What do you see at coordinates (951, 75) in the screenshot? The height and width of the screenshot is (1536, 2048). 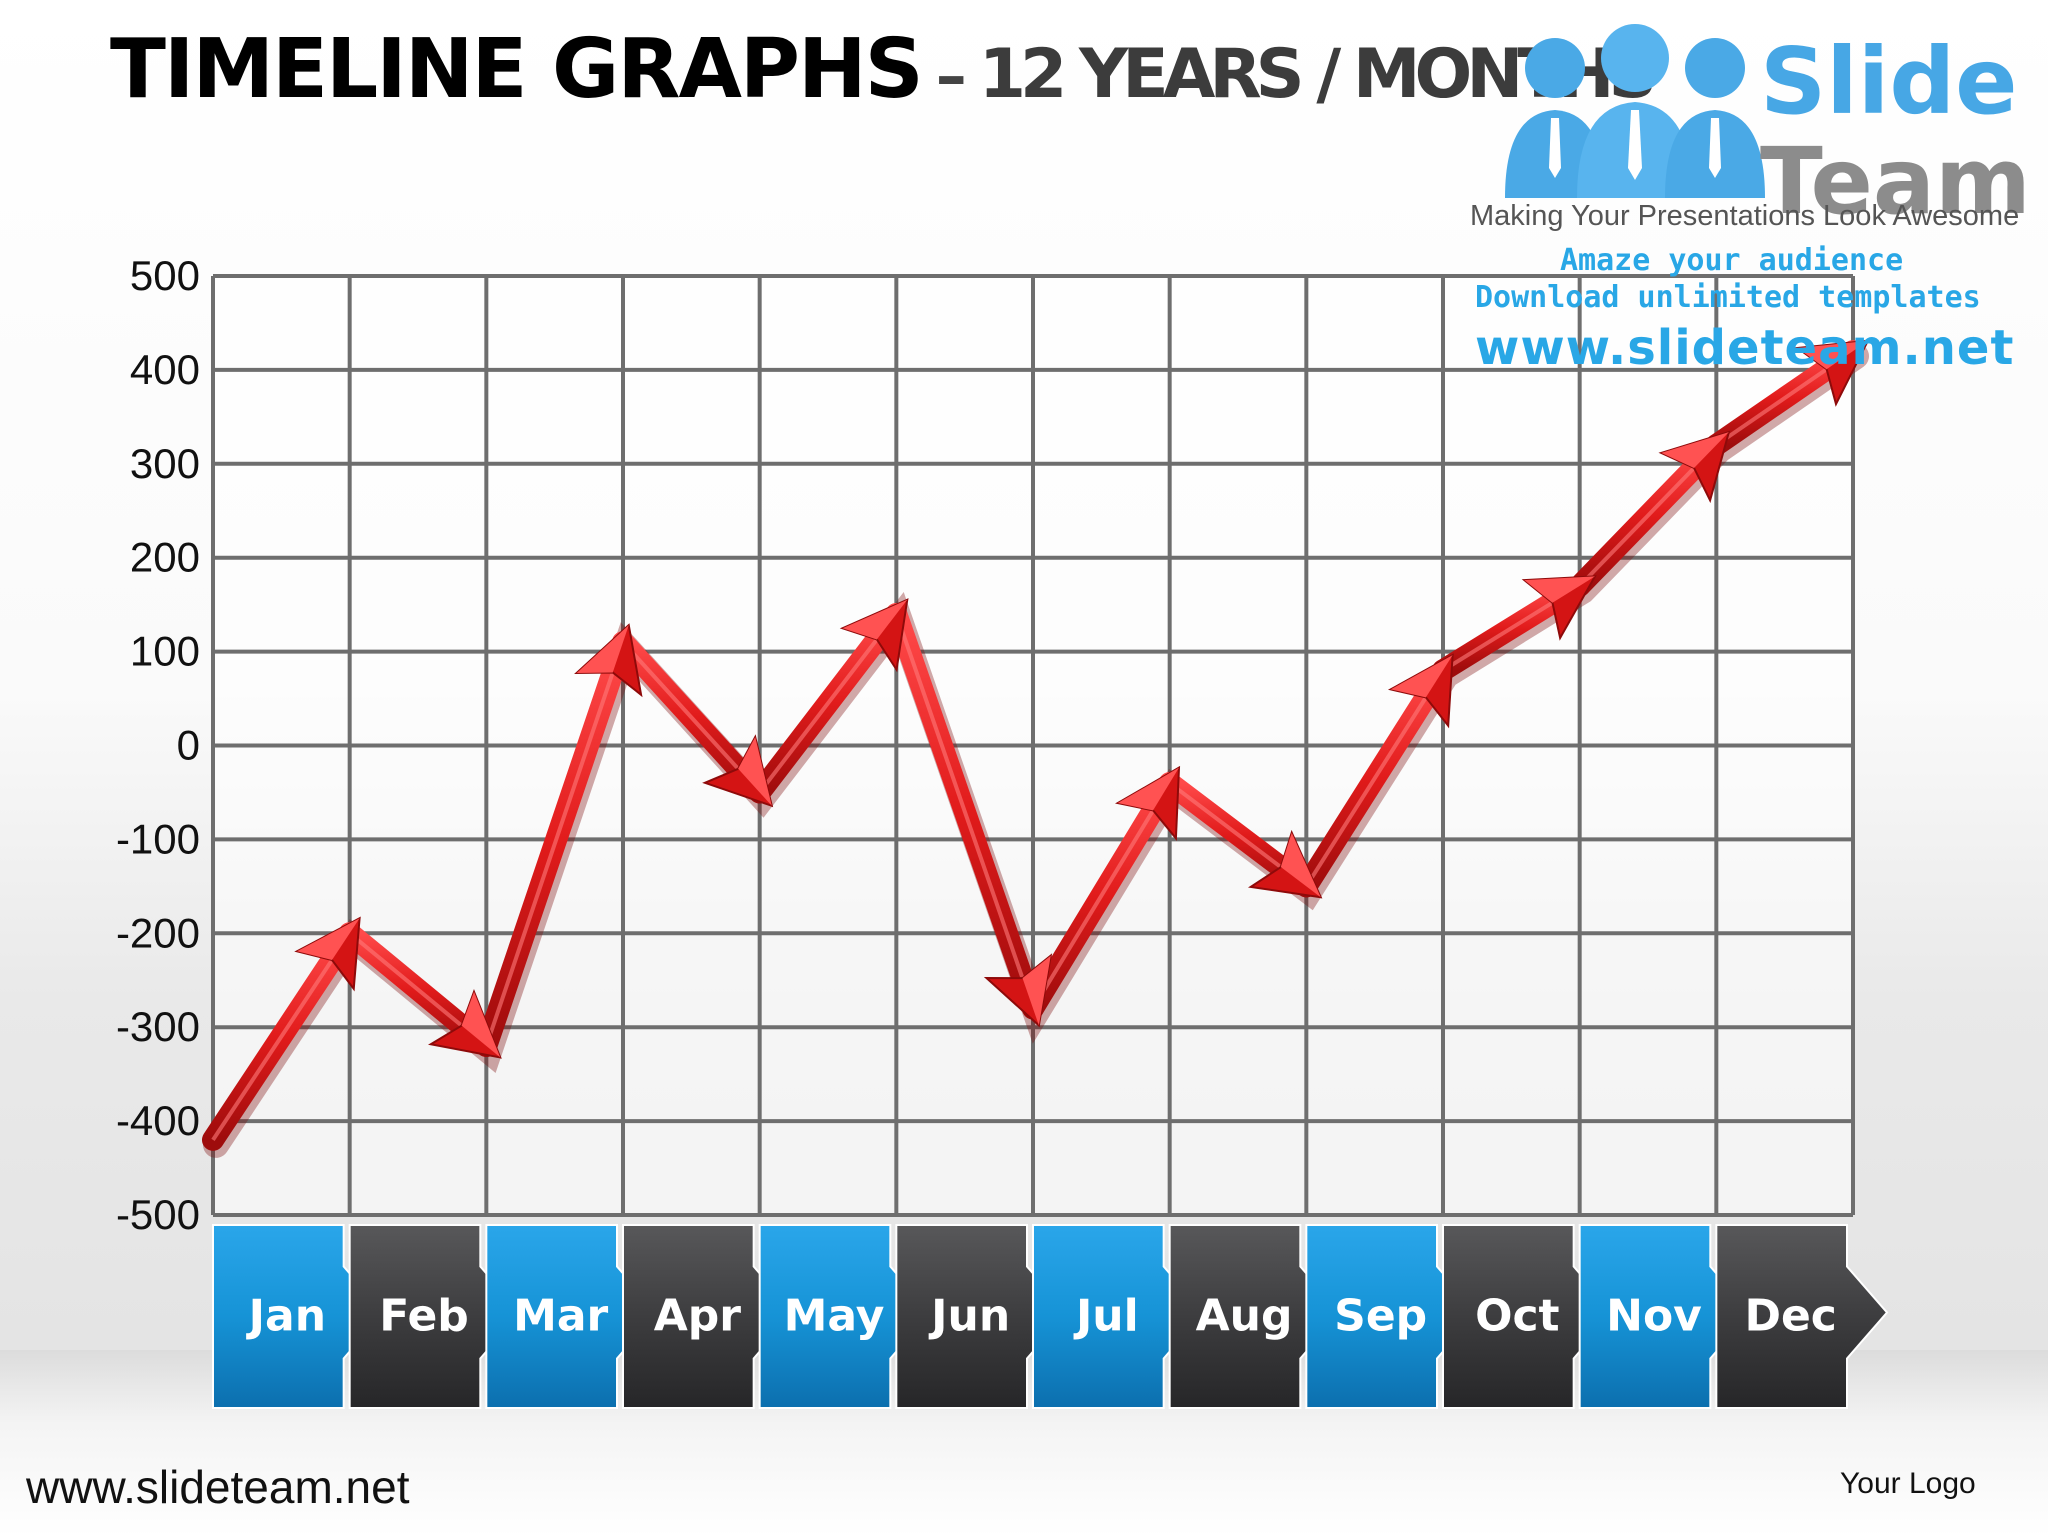 I see `title-dash: –` at bounding box center [951, 75].